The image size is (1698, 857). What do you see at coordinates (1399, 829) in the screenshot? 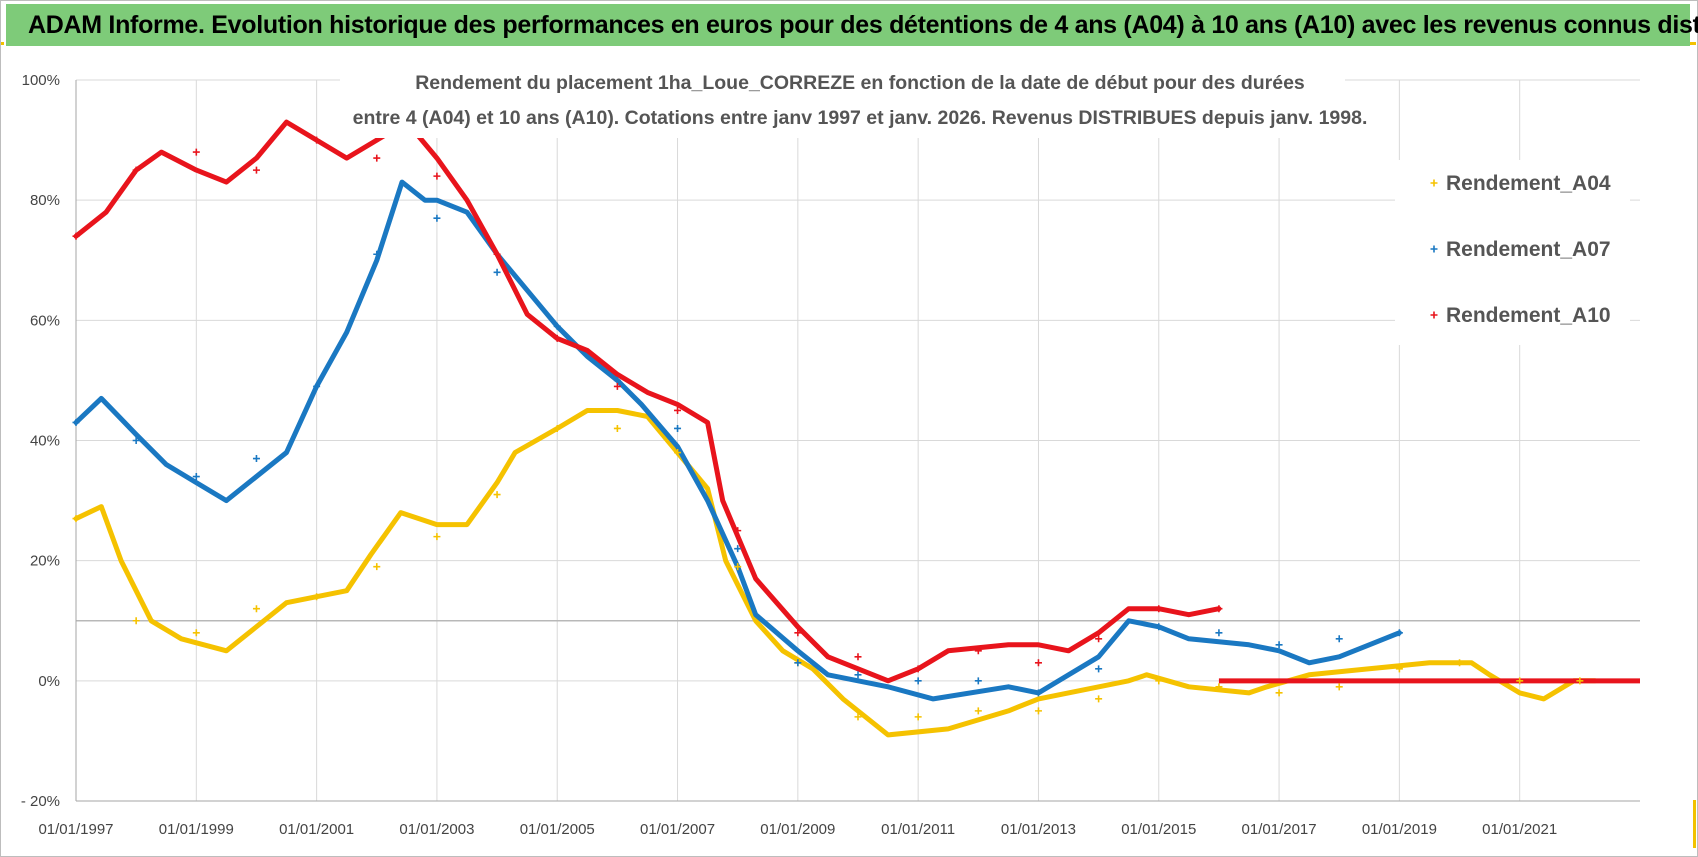
I see `x-tick-label: 01/01/2019` at bounding box center [1399, 829].